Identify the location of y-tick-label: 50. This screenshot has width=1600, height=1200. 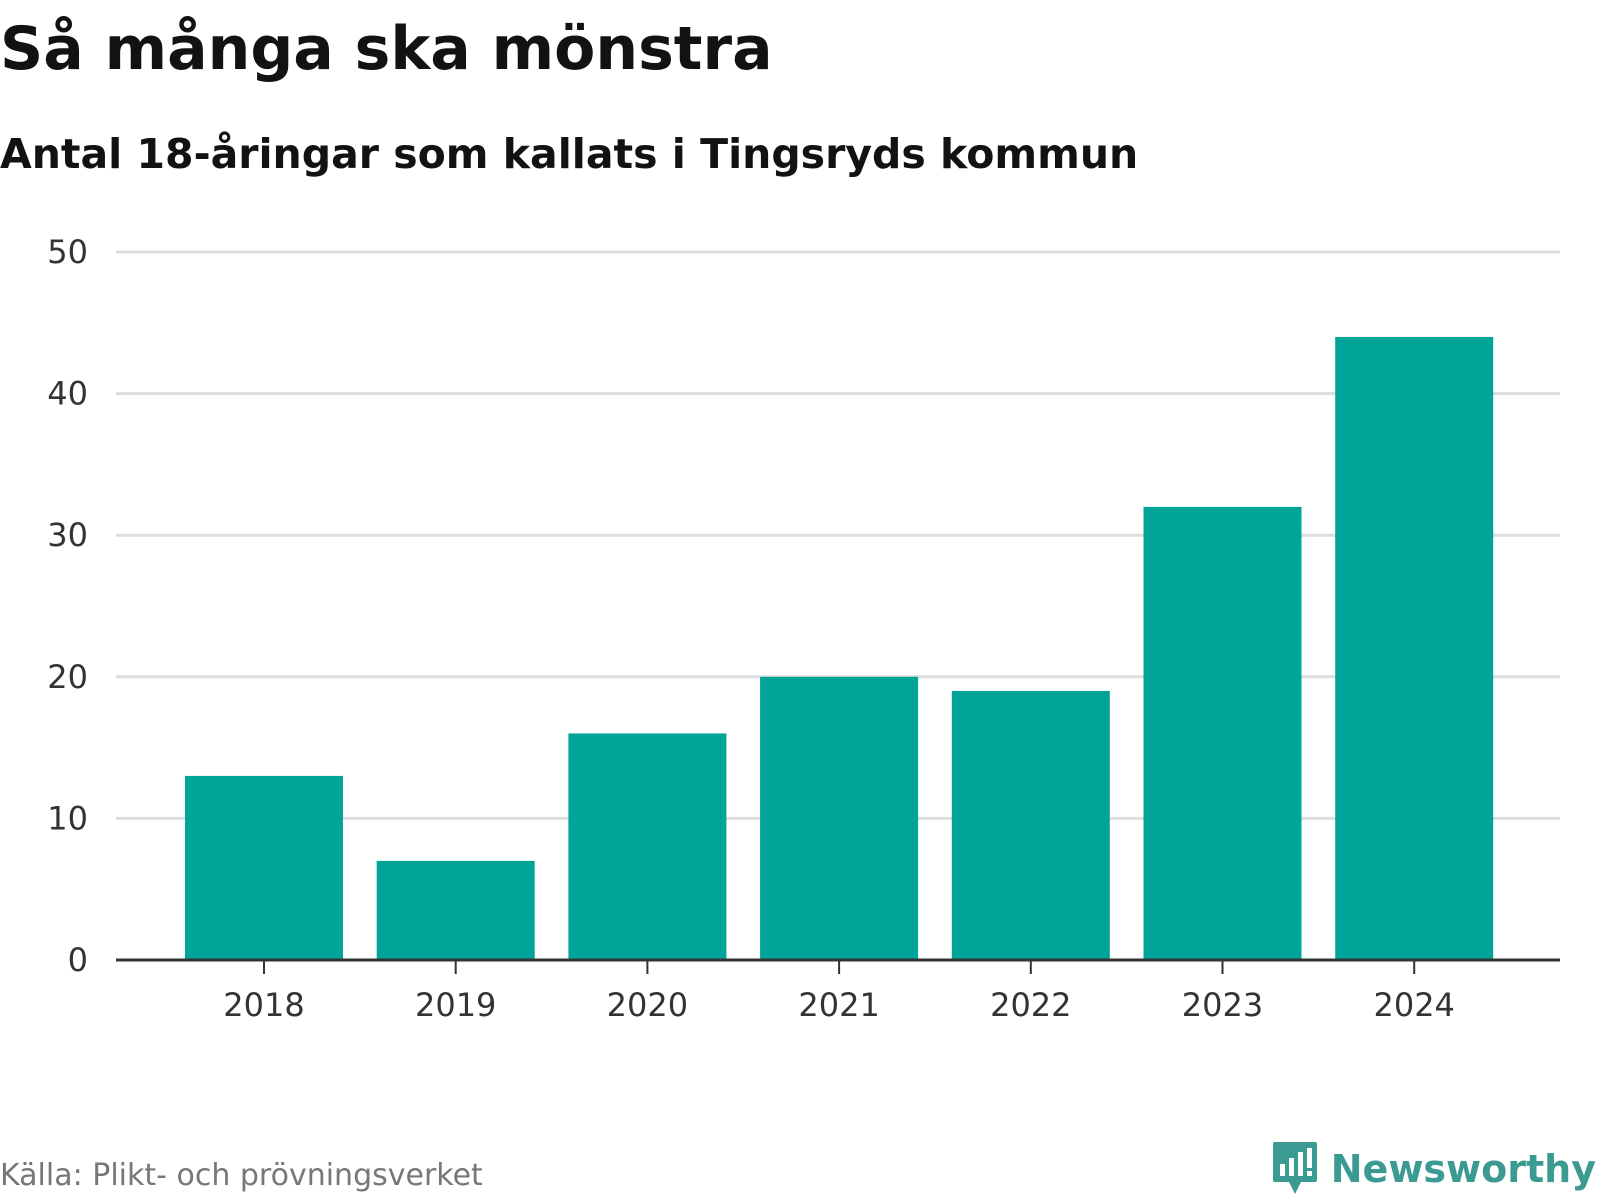
(67, 252).